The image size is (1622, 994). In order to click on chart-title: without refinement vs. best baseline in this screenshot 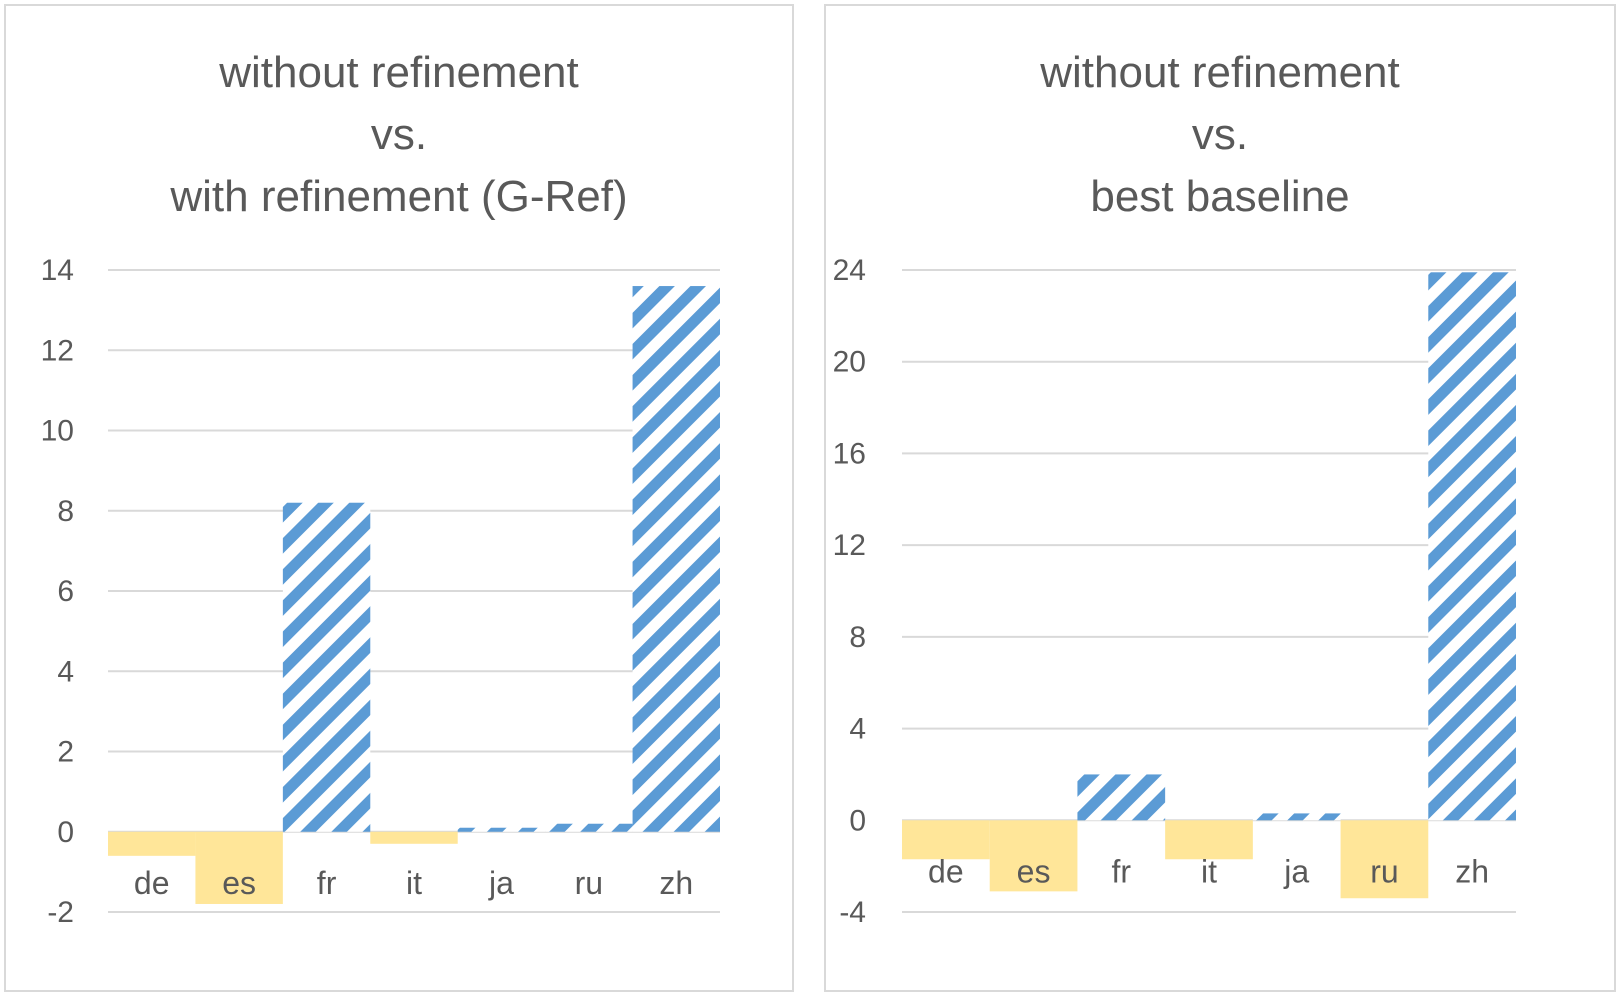, I will do `click(1220, 135)`.